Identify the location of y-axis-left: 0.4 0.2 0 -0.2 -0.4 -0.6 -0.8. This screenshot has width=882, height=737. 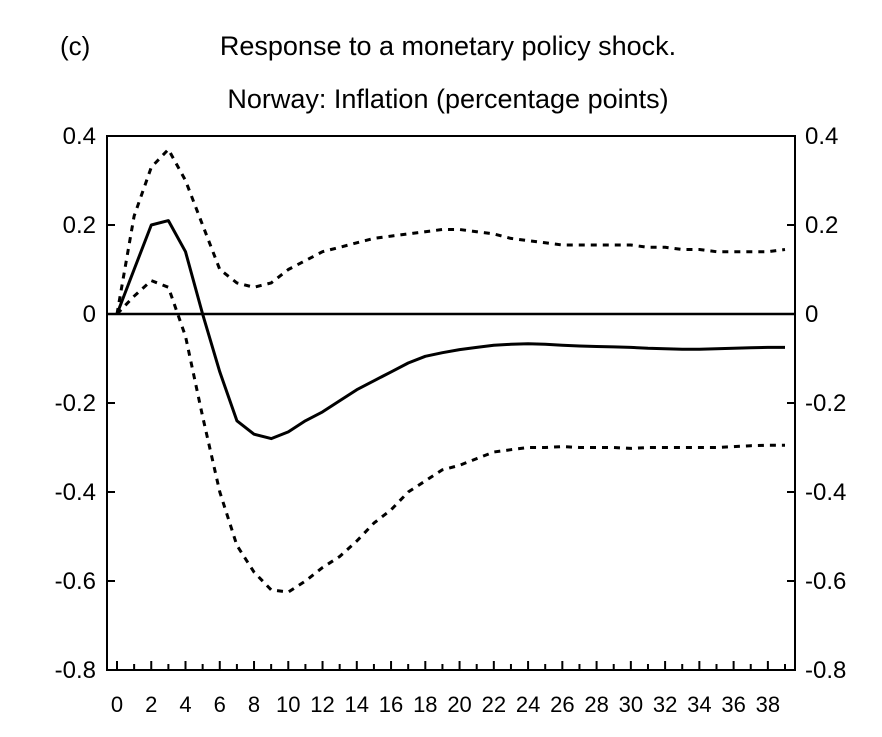
(85, 403).